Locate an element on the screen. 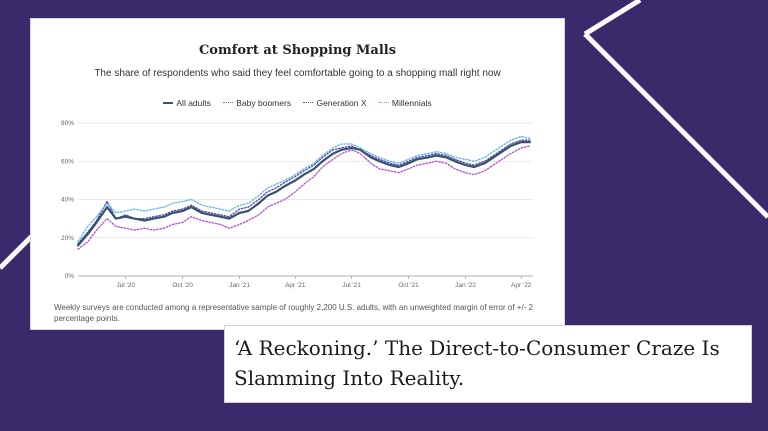 This screenshot has height=431, width=768. x-tick-label: Jul '21 is located at coordinates (351, 285).